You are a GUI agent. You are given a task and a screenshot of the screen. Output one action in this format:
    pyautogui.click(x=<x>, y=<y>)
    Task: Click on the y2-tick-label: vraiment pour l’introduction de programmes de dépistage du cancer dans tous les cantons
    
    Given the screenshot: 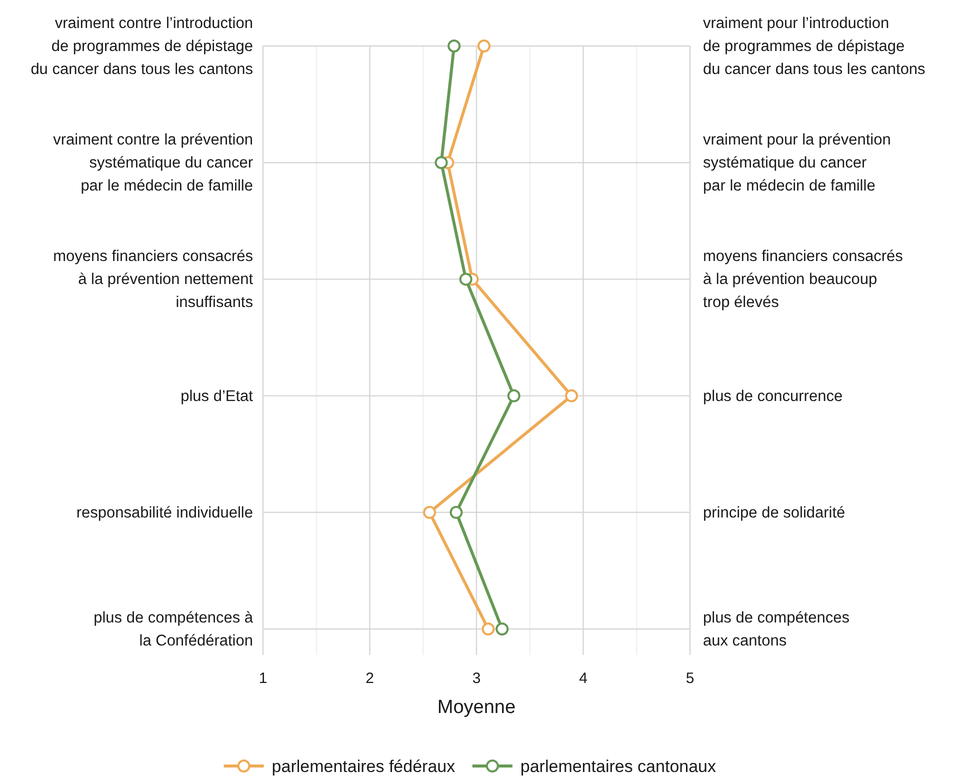 What is the action you would take?
    pyautogui.click(x=814, y=46)
    